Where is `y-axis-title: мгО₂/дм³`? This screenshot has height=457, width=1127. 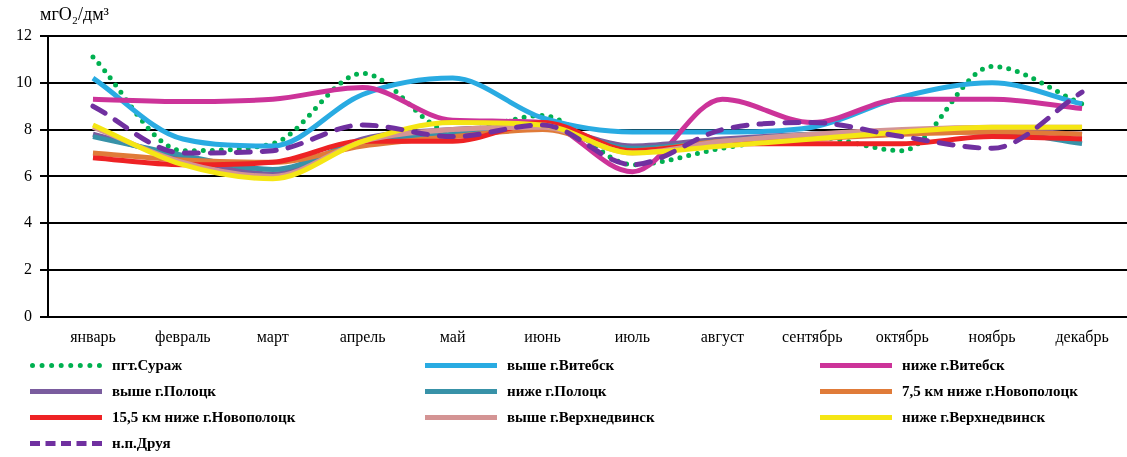
y-axis-title: мгО₂/дм³ is located at coordinates (75, 13).